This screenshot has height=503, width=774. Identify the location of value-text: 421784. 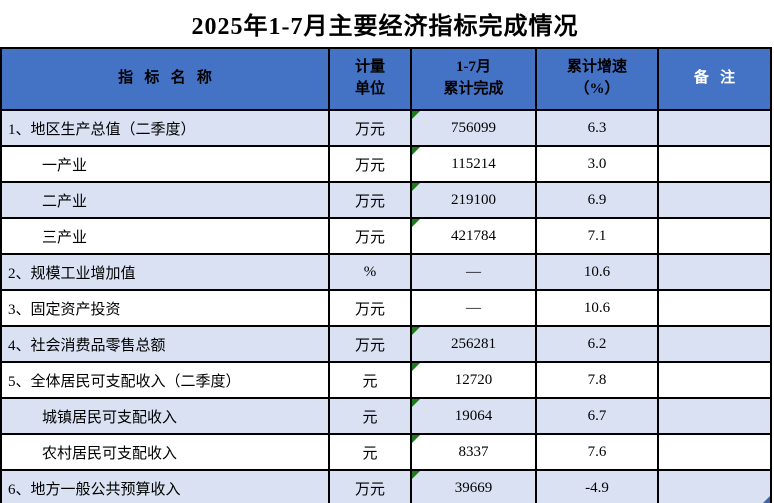
(473, 235).